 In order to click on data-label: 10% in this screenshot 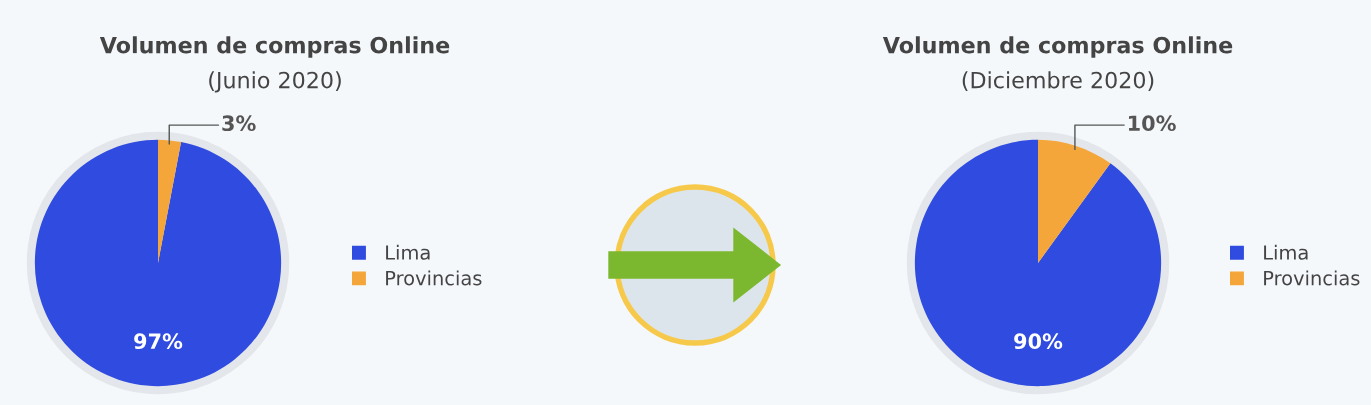, I will do `click(1152, 123)`.